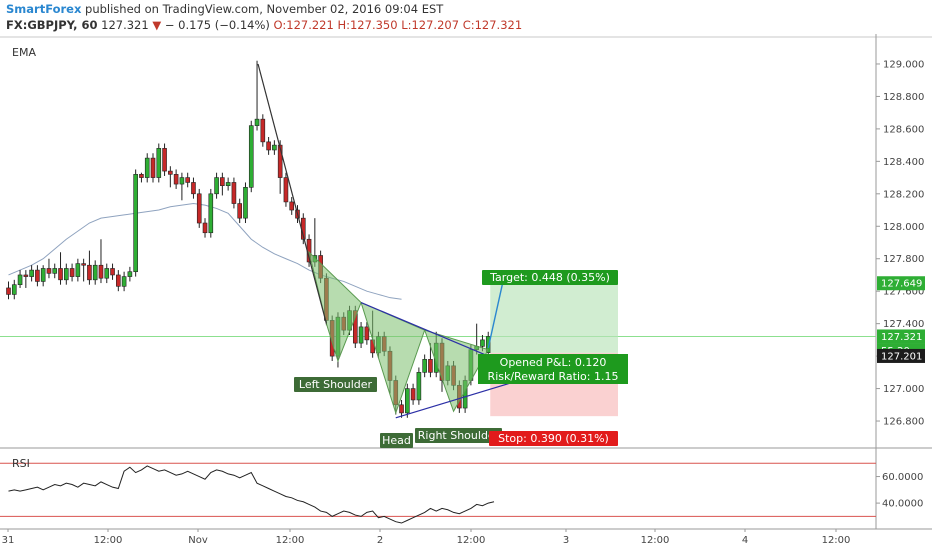  Describe the element at coordinates (903, 389) in the screenshot. I see `price-tick-label: 127.000` at that location.